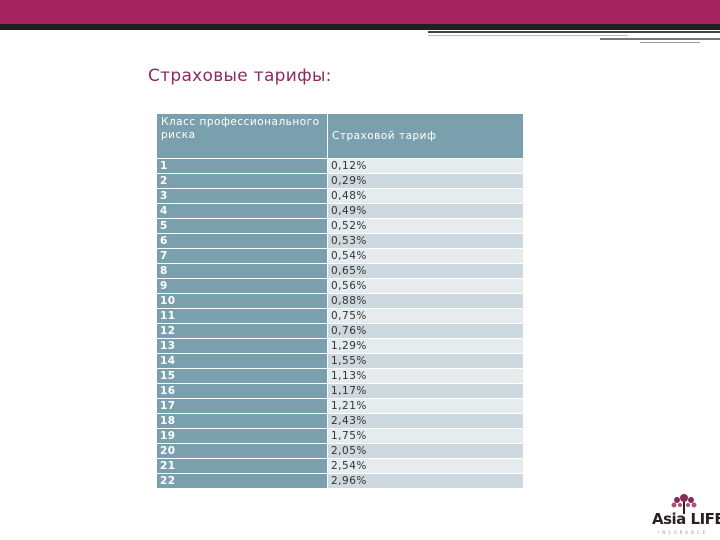  Describe the element at coordinates (242, 256) in the screenshot. I see `risk-class-cell: 7` at that location.